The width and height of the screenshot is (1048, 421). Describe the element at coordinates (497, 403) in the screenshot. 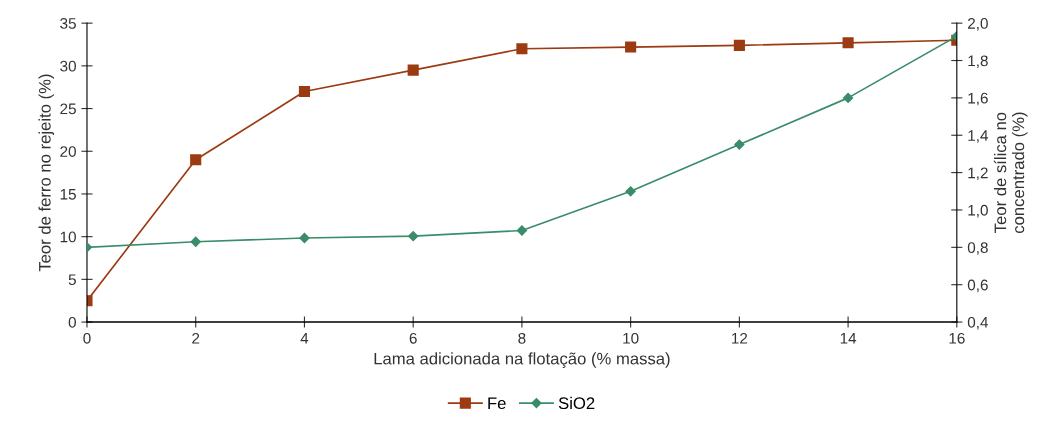

I see `legend-label: Fe` at that location.